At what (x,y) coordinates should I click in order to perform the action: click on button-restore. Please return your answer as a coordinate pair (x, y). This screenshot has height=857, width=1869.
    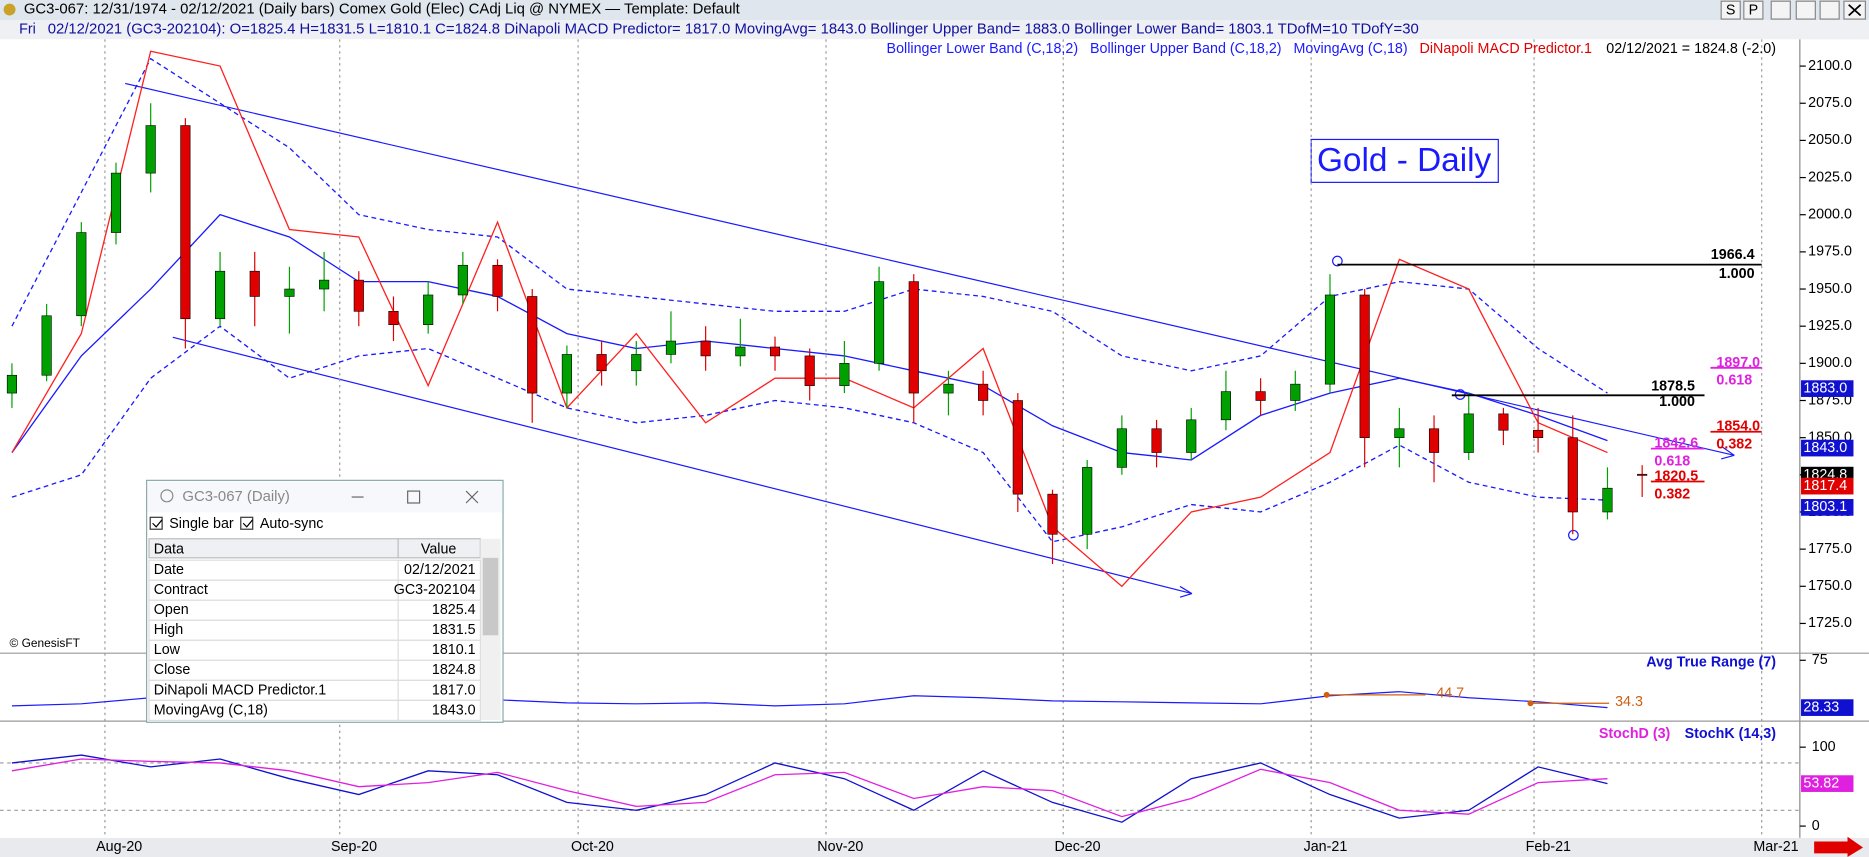
    Looking at the image, I should click on (1780, 10).